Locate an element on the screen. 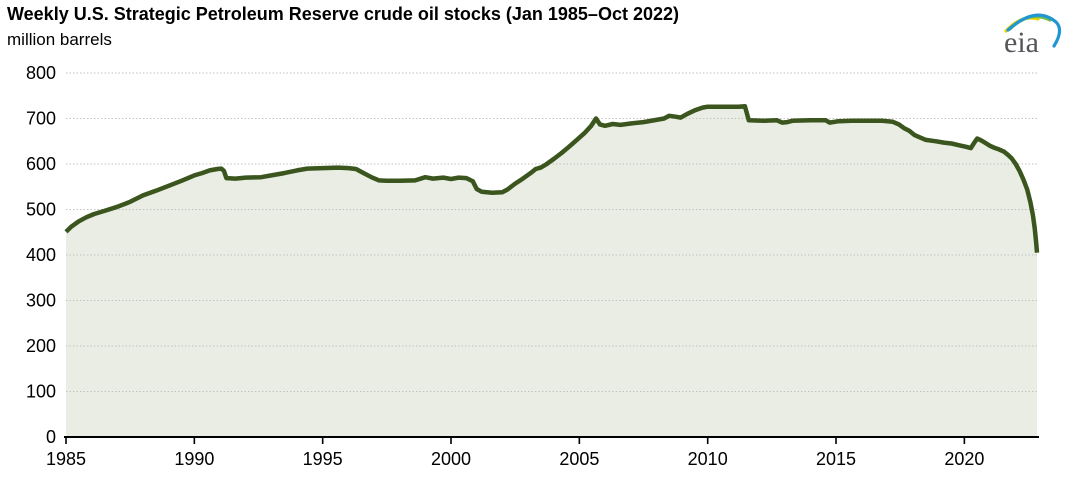  x-tick-label-1990: 1990 is located at coordinates (194, 459).